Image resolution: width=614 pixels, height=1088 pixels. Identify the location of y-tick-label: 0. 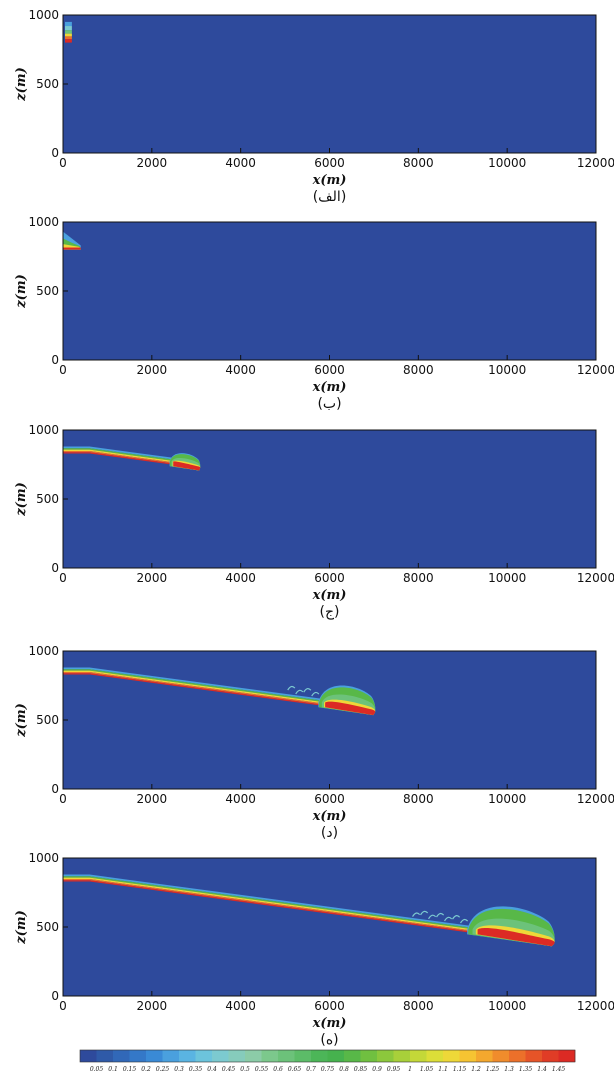
(55, 996).